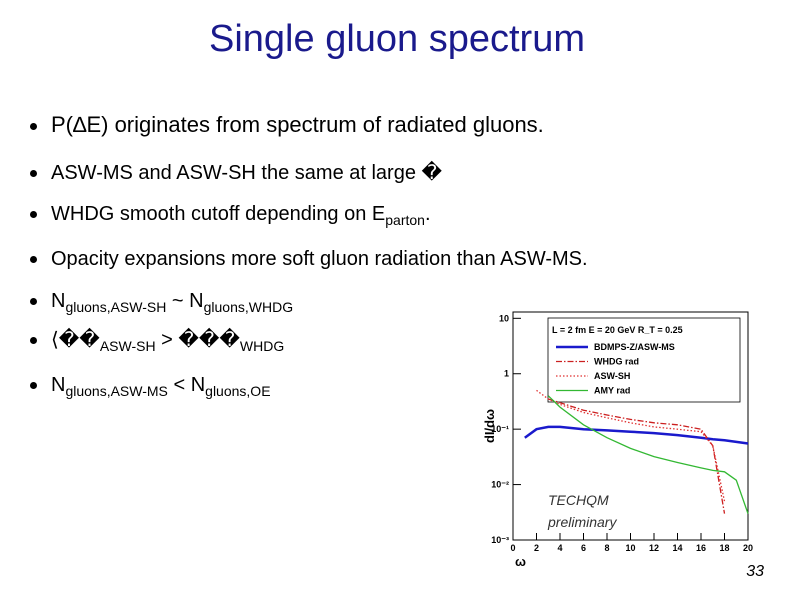 This screenshot has height=595, width=794. What do you see at coordinates (520, 561) in the screenshot?
I see `x-axis-label: ω` at bounding box center [520, 561].